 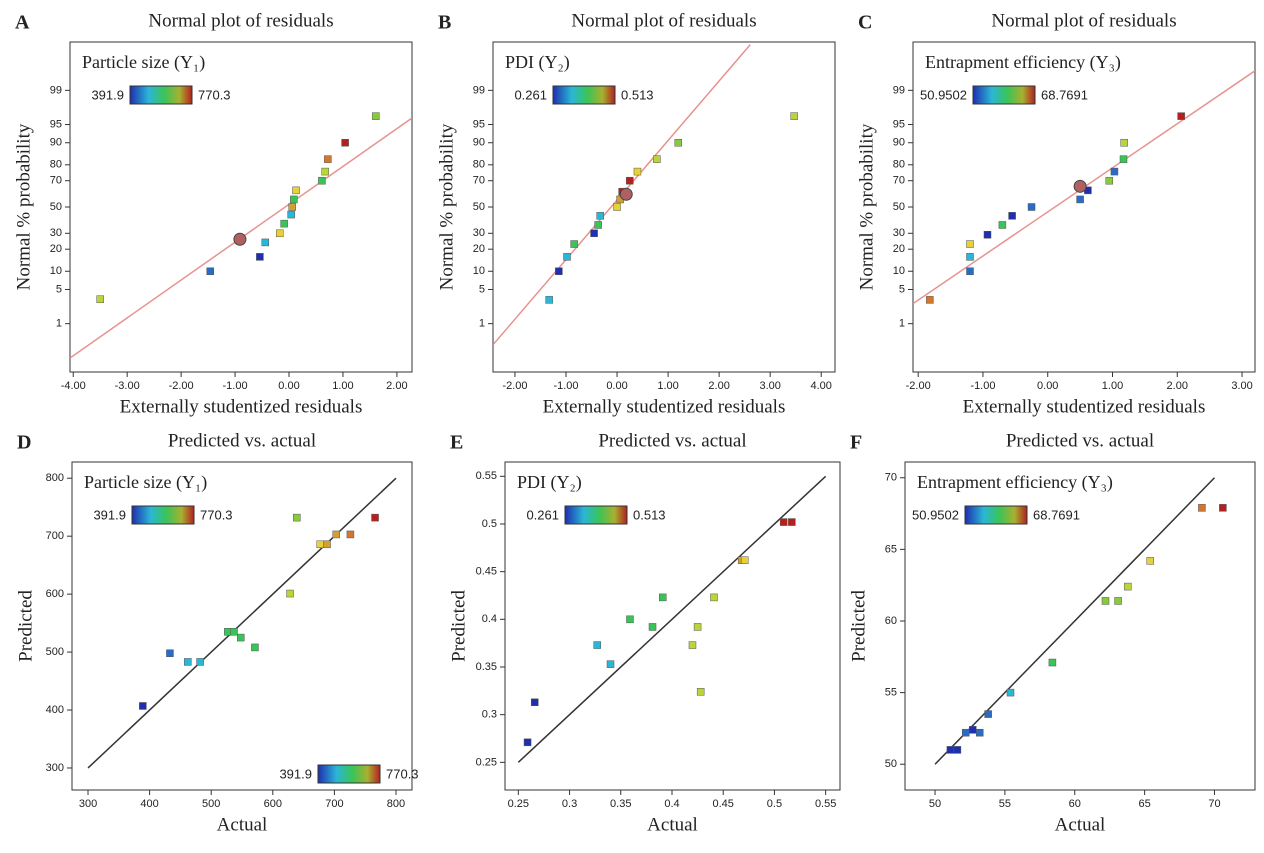 What do you see at coordinates (489, 619) in the screenshot?
I see `y-tick-label: 0.4` at bounding box center [489, 619].